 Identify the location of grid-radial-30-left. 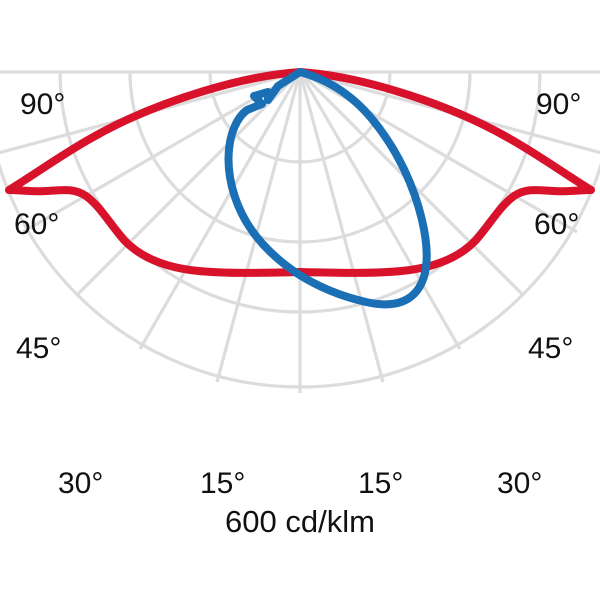
(220, 210).